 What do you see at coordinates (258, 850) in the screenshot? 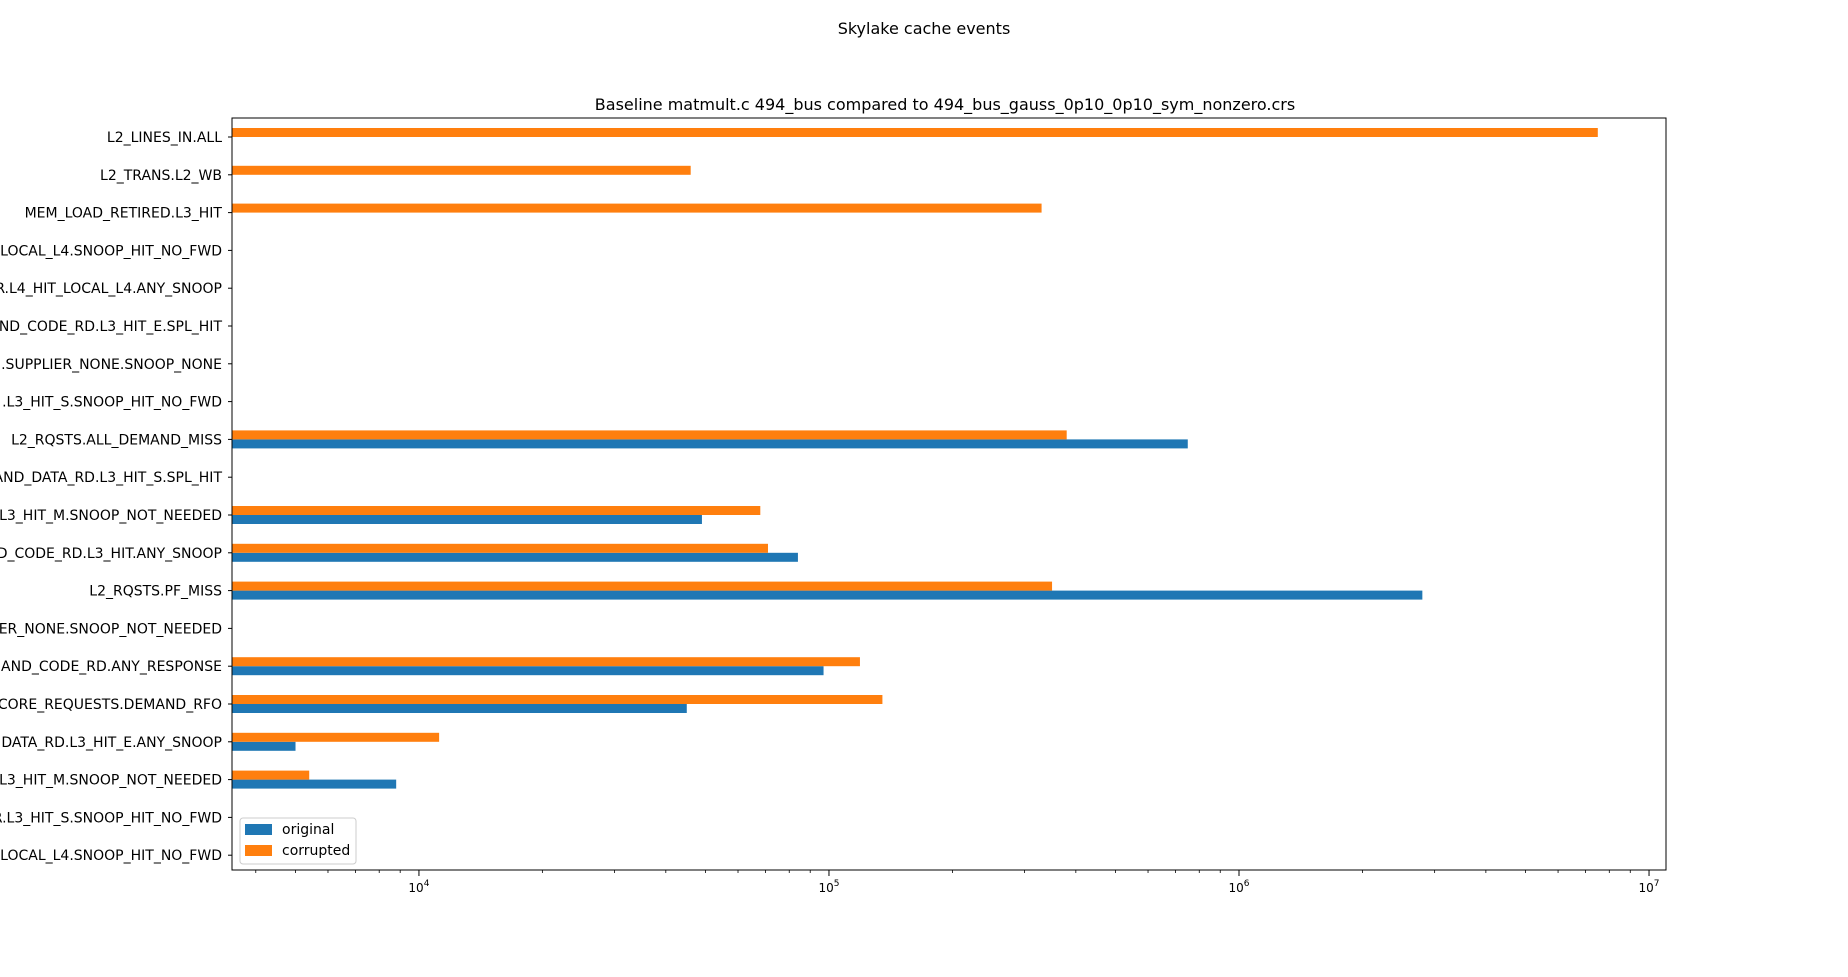
I see `legend-swatch-corrupted` at bounding box center [258, 850].